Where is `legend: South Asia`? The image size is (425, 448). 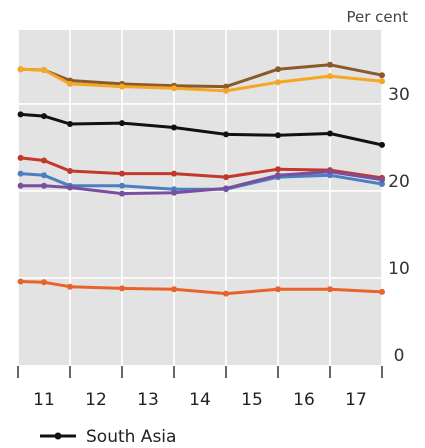
legend: South Asia is located at coordinates (108, 437).